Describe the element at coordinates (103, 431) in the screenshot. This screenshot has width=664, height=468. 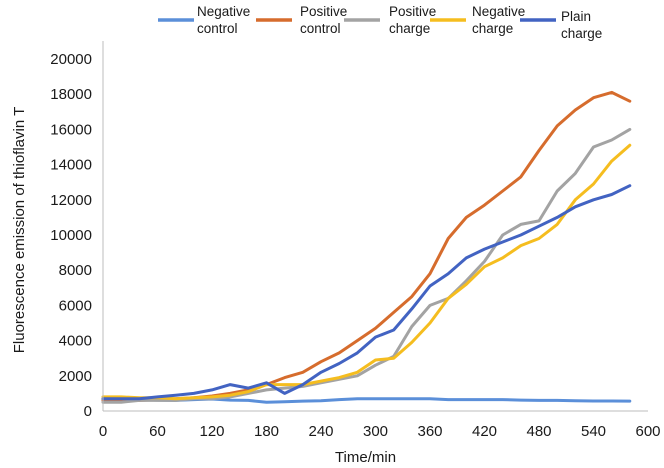
I see `x-tick-label: 0` at that location.